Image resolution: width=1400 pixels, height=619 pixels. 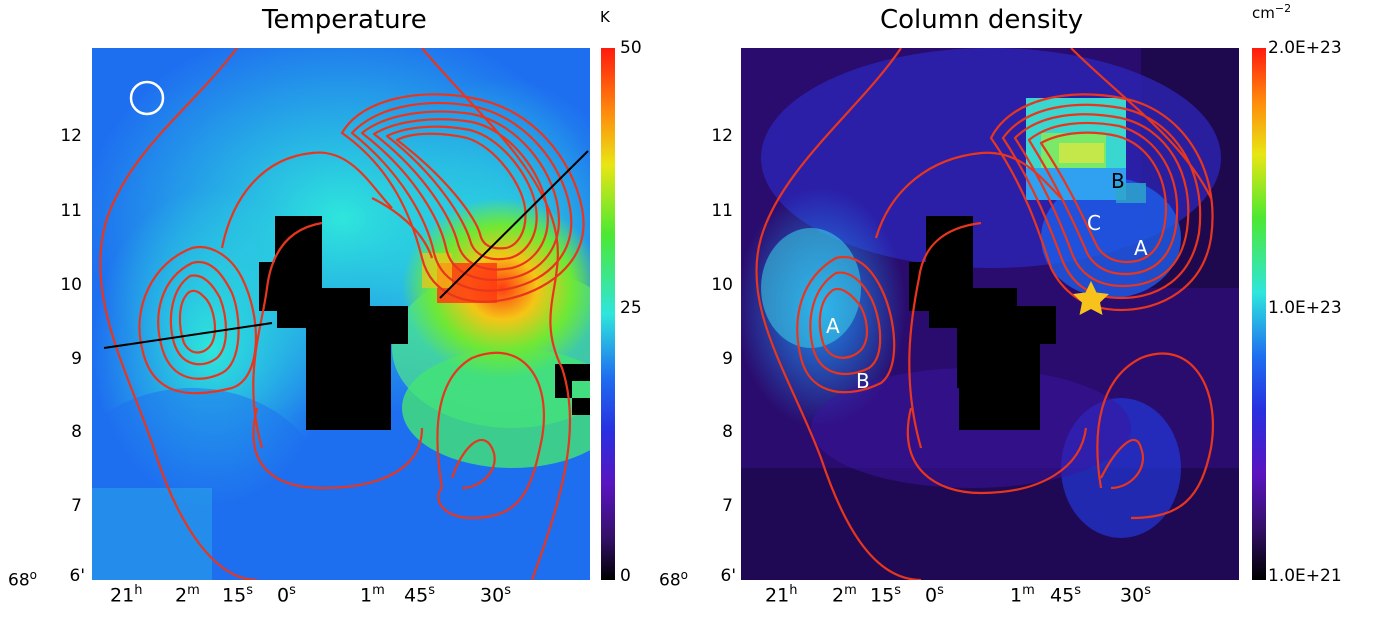 What do you see at coordinates (1091, 298) in the screenshot?
I see `star-marker-icon` at bounding box center [1091, 298].